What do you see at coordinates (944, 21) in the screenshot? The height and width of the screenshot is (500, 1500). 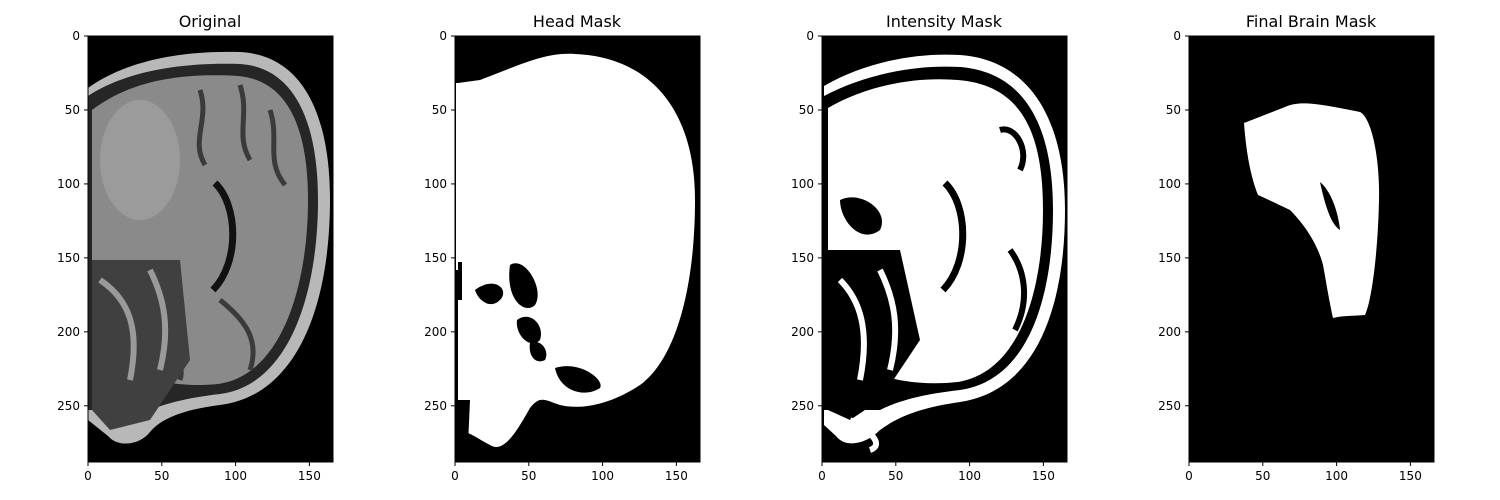 I see `panel-title: Intensity Mask` at bounding box center [944, 21].